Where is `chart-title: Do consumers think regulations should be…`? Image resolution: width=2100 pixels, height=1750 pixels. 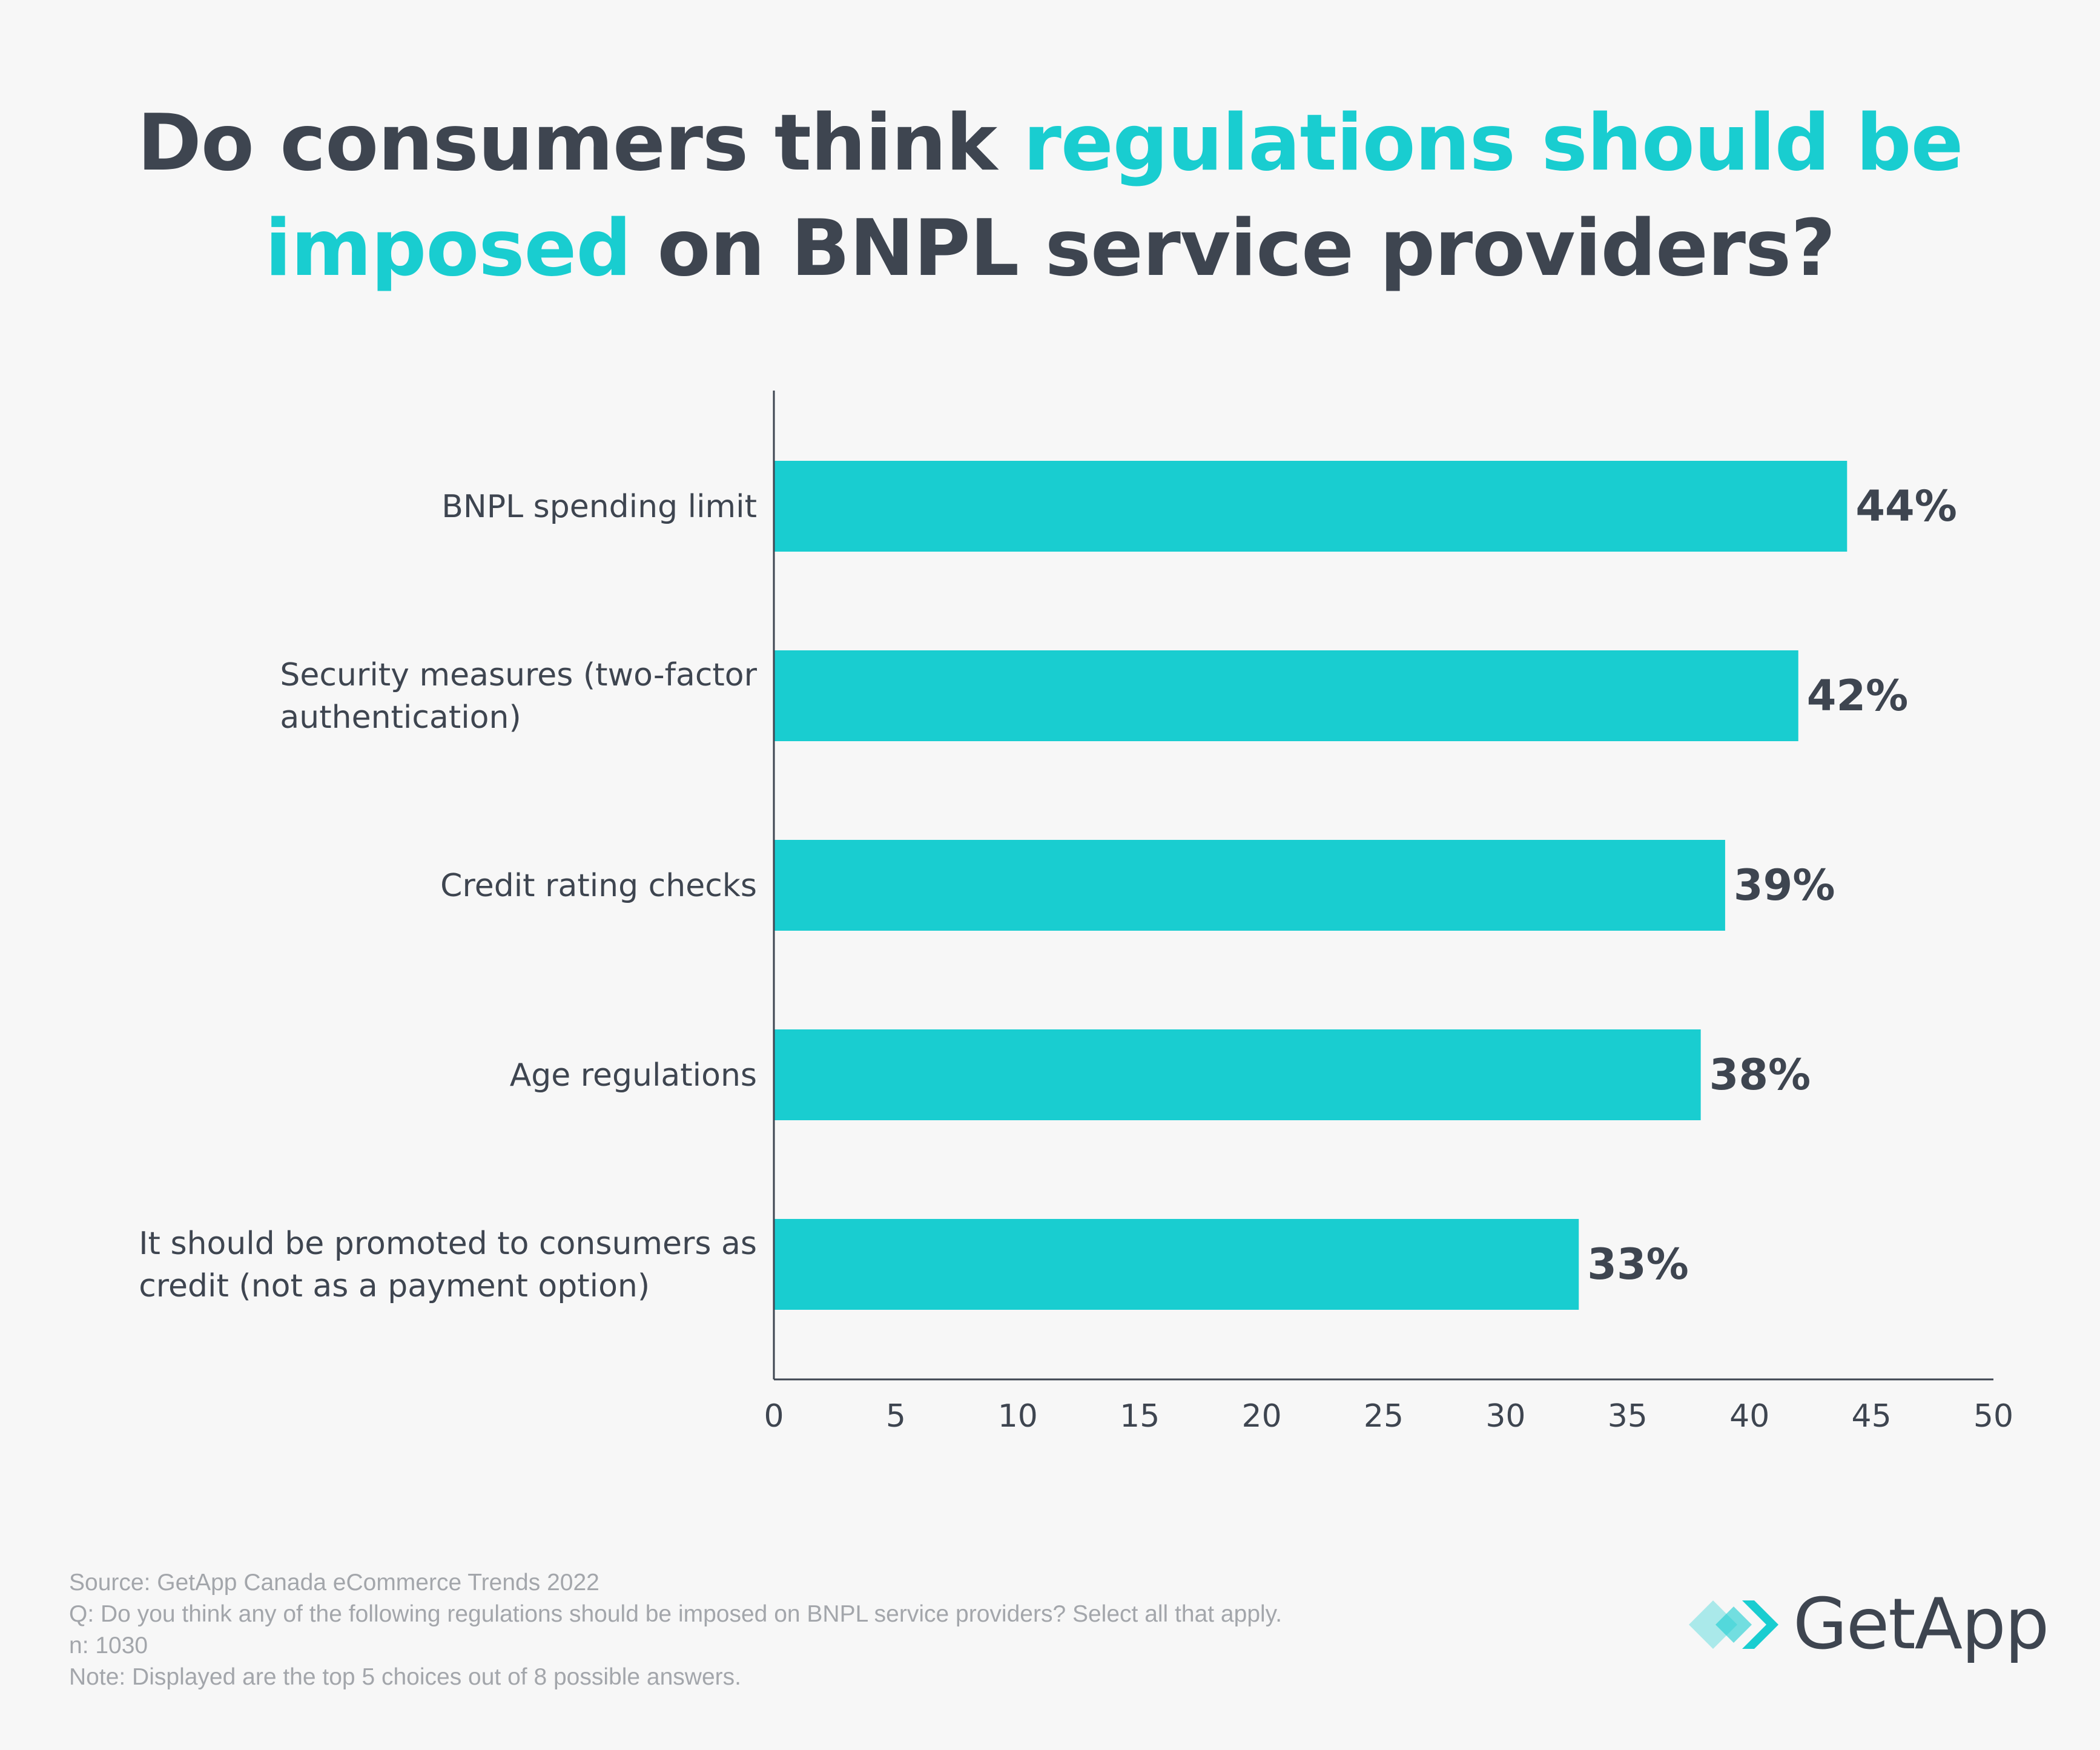
chart-title: Do consumers think regulations should be… is located at coordinates (1050, 196).